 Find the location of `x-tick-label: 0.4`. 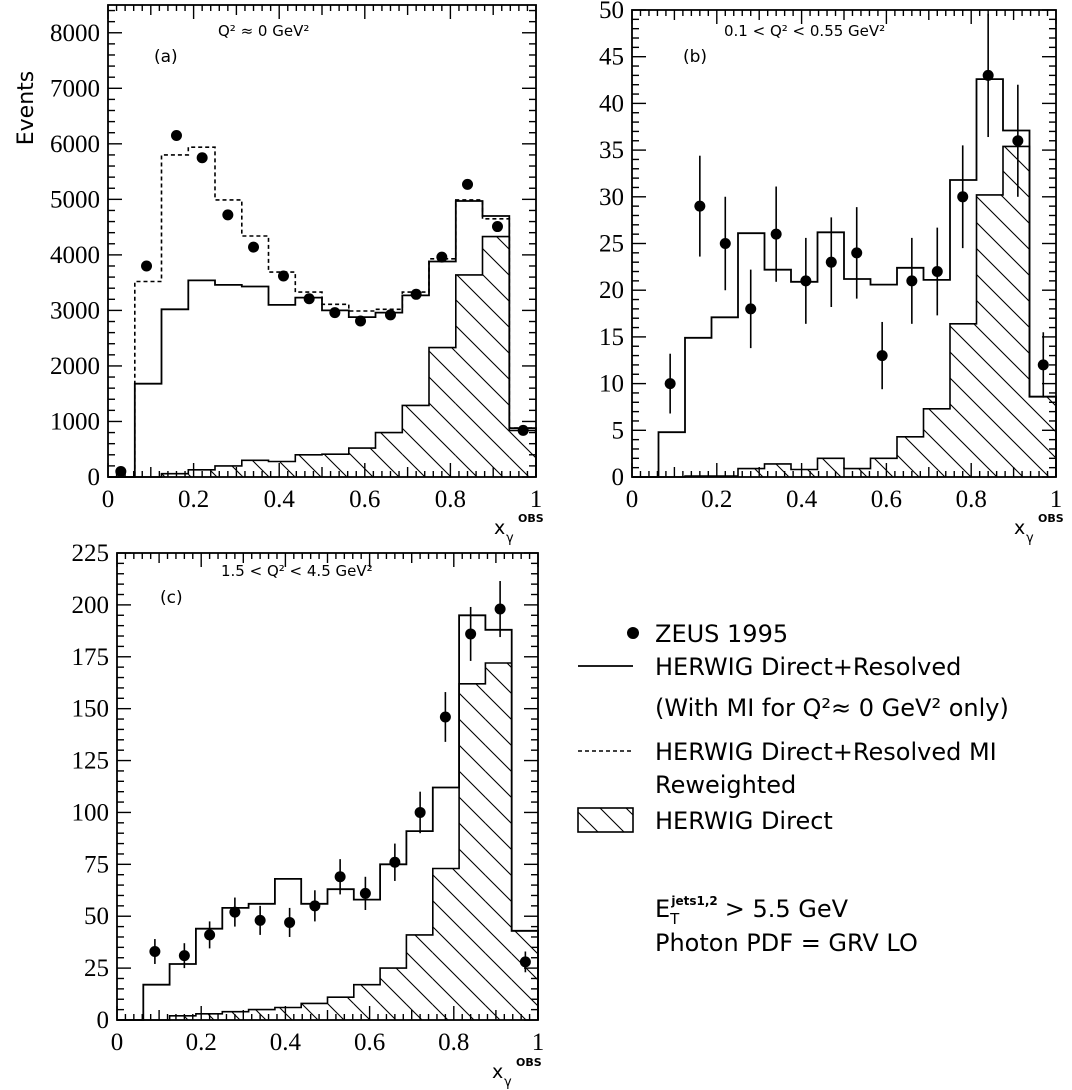

x-tick-label: 0.4 is located at coordinates (280, 499).